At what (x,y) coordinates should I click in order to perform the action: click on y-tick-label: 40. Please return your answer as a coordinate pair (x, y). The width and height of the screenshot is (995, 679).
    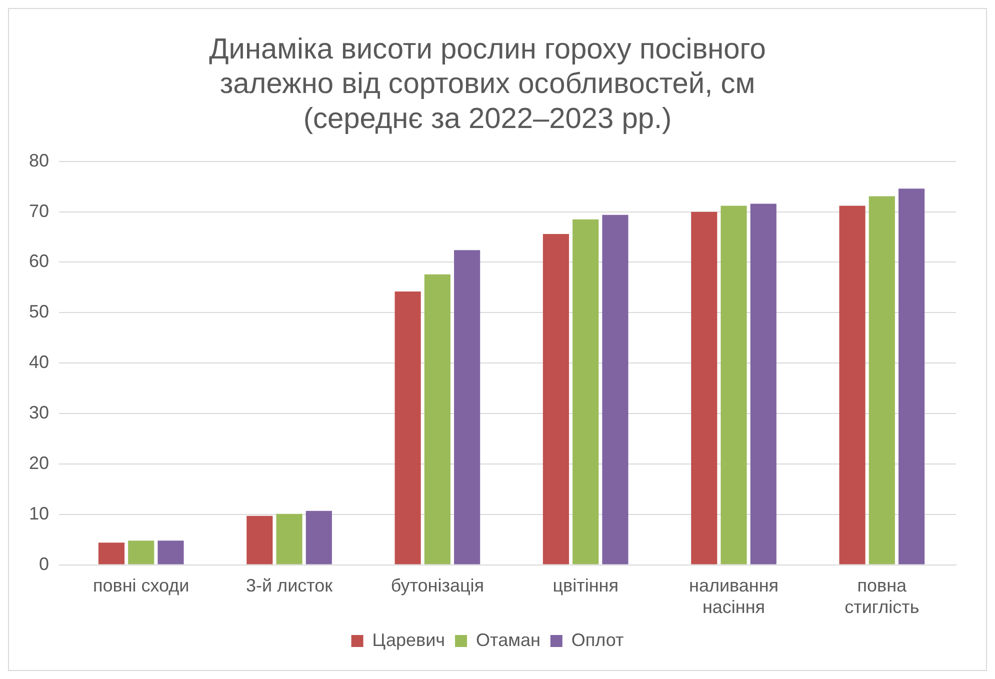
    Looking at the image, I should click on (39, 362).